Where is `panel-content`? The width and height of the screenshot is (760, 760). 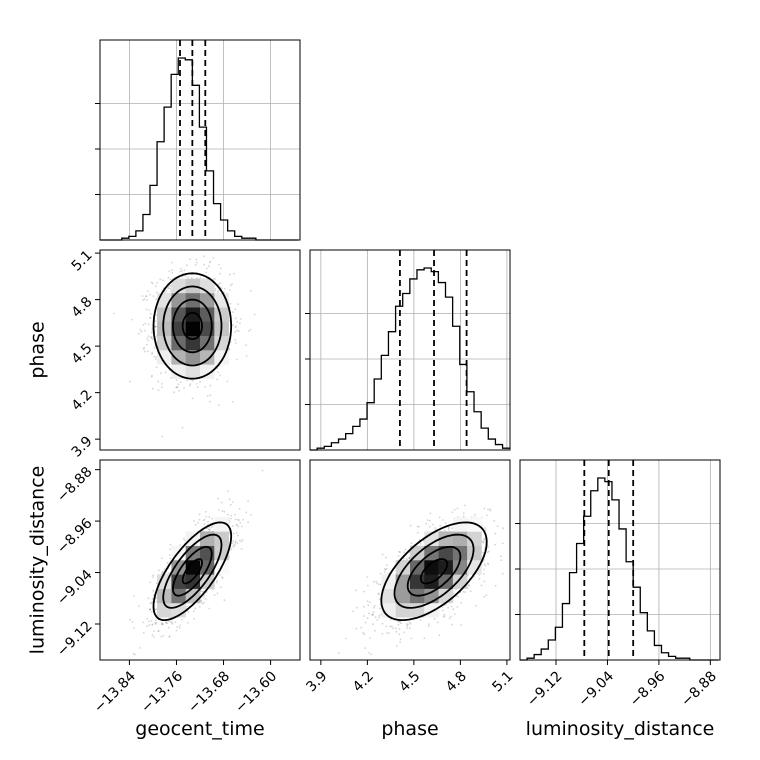
panel-content is located at coordinates (427, 580).